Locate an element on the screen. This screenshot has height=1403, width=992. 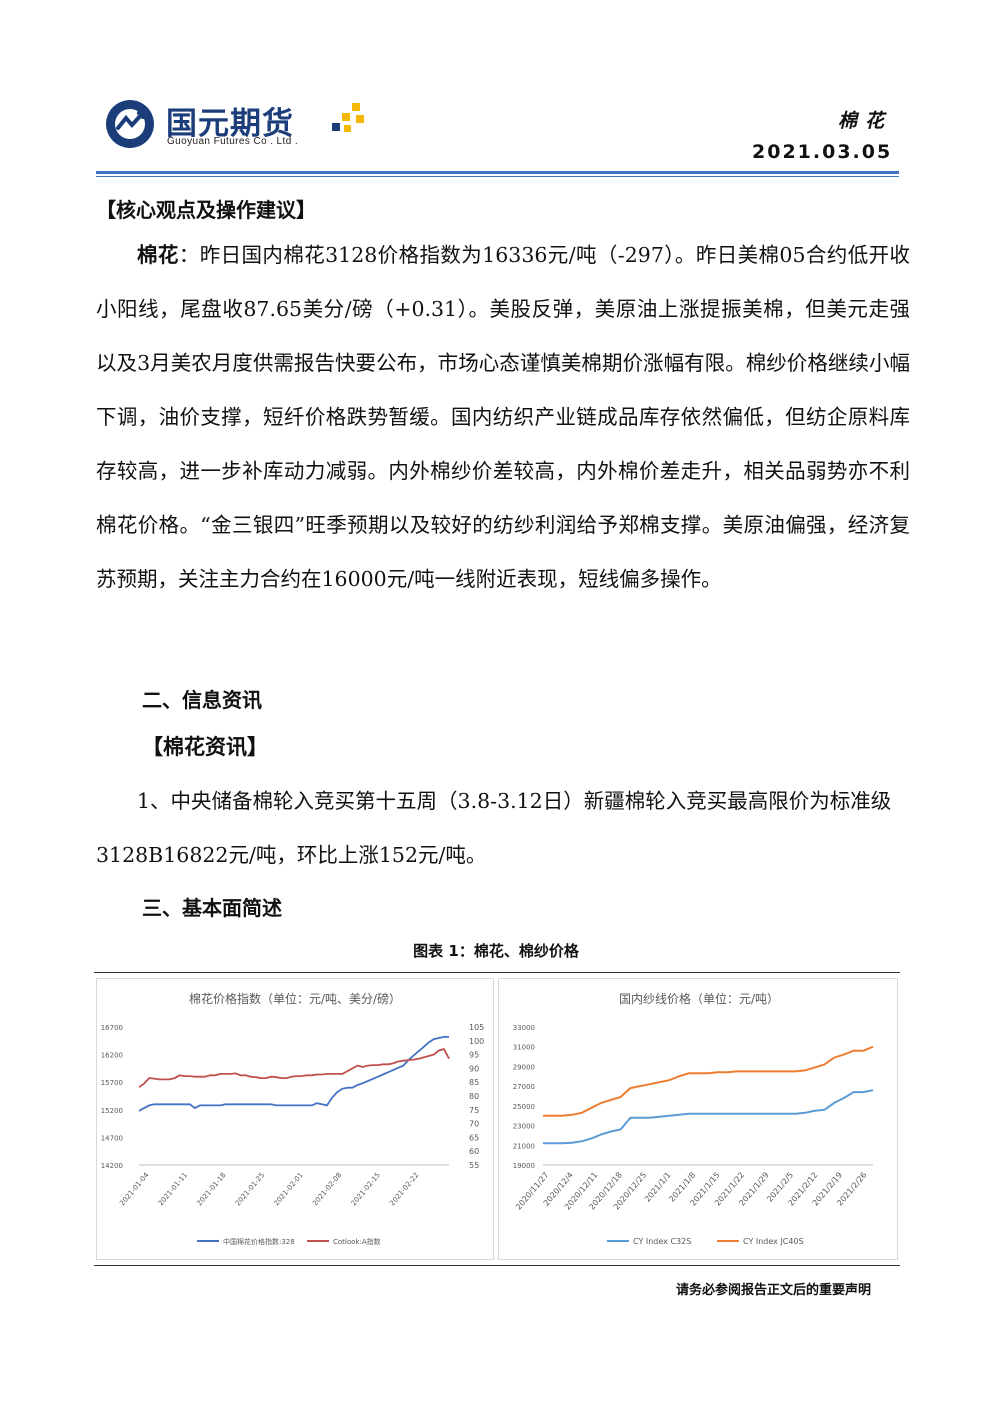
chart1-y-right-tick: 90 is located at coordinates (474, 1068).